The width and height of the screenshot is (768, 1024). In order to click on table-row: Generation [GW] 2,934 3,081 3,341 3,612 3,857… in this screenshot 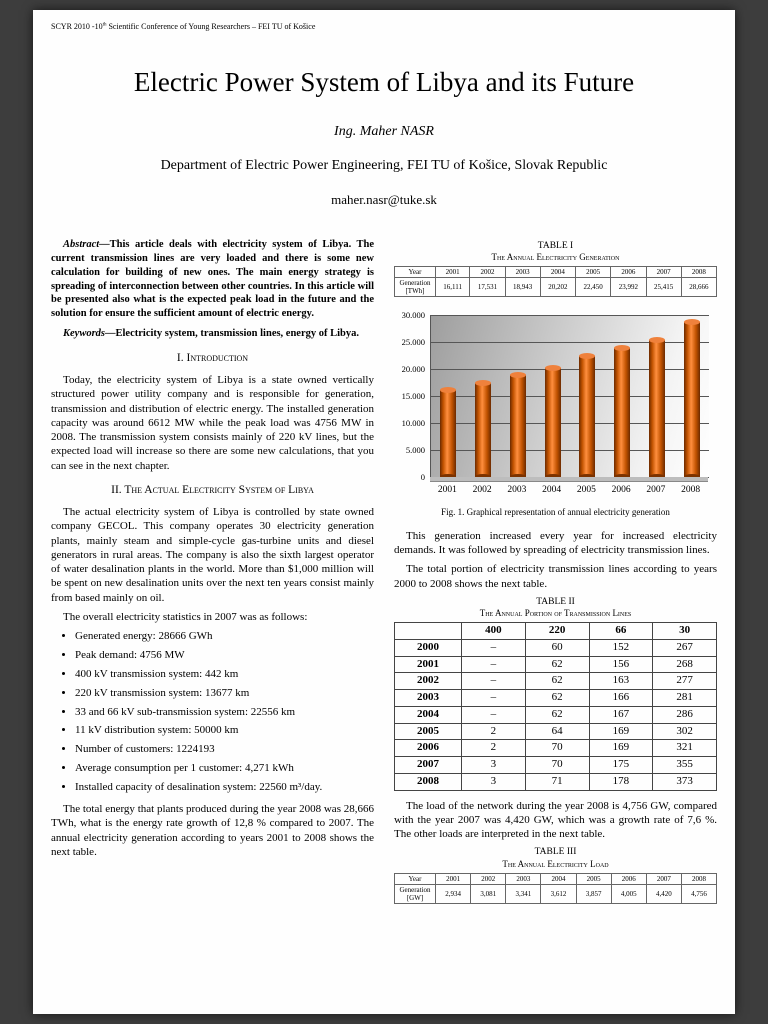, I will do `click(556, 893)`.